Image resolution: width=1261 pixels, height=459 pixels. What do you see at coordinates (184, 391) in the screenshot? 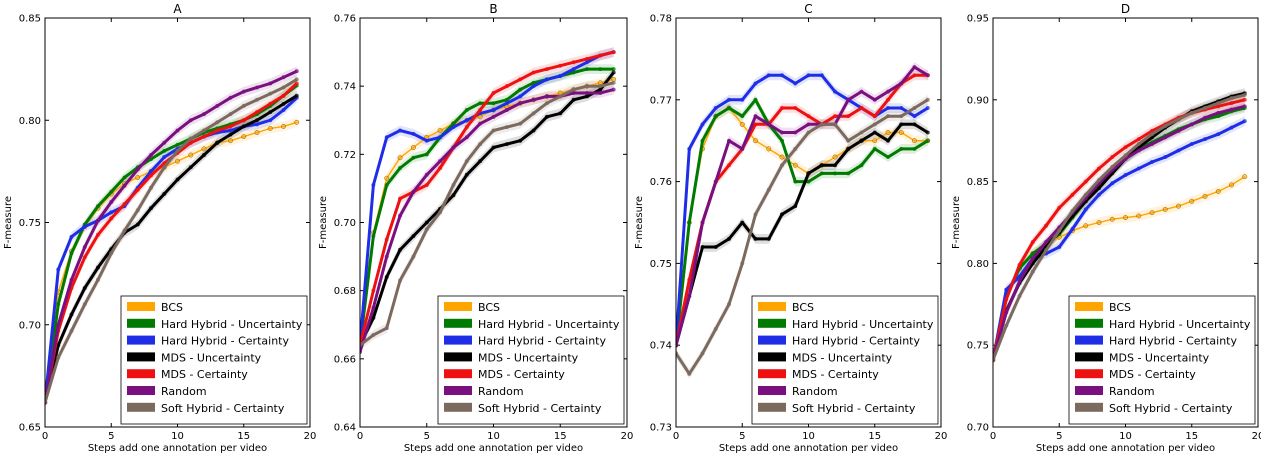
I see `legend-label: Random` at bounding box center [184, 391].